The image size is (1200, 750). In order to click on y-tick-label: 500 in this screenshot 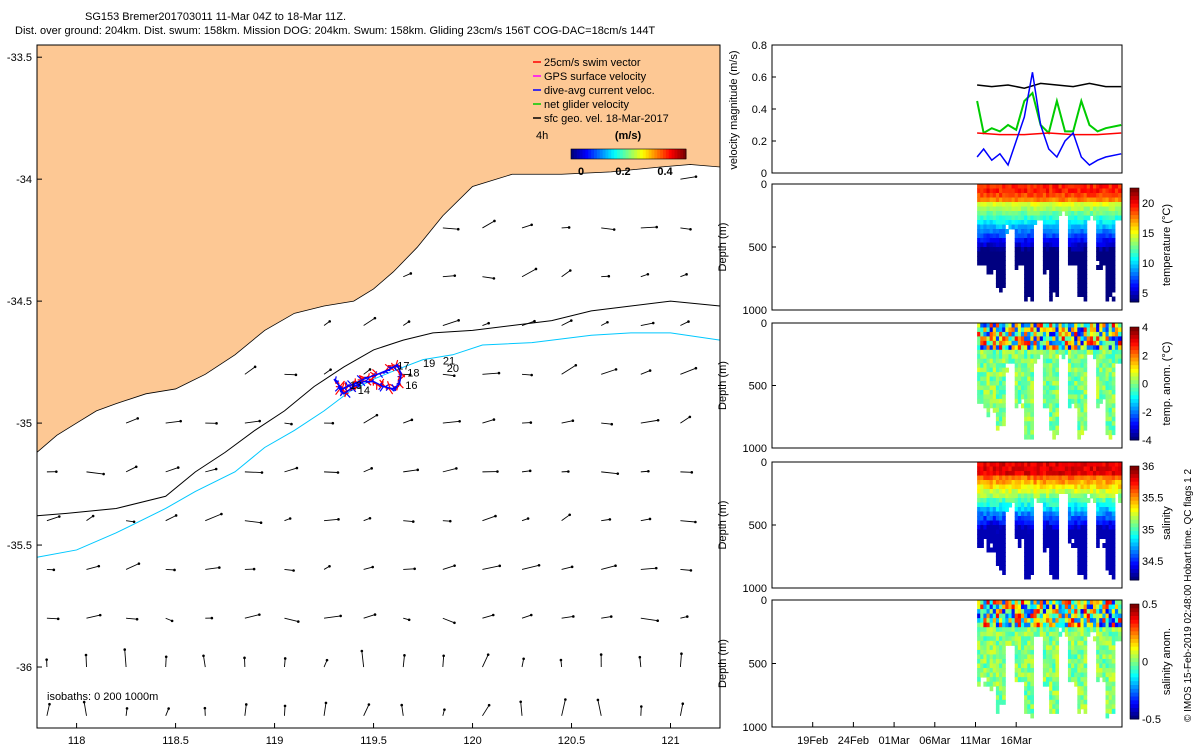, I will do `click(758, 665)`.